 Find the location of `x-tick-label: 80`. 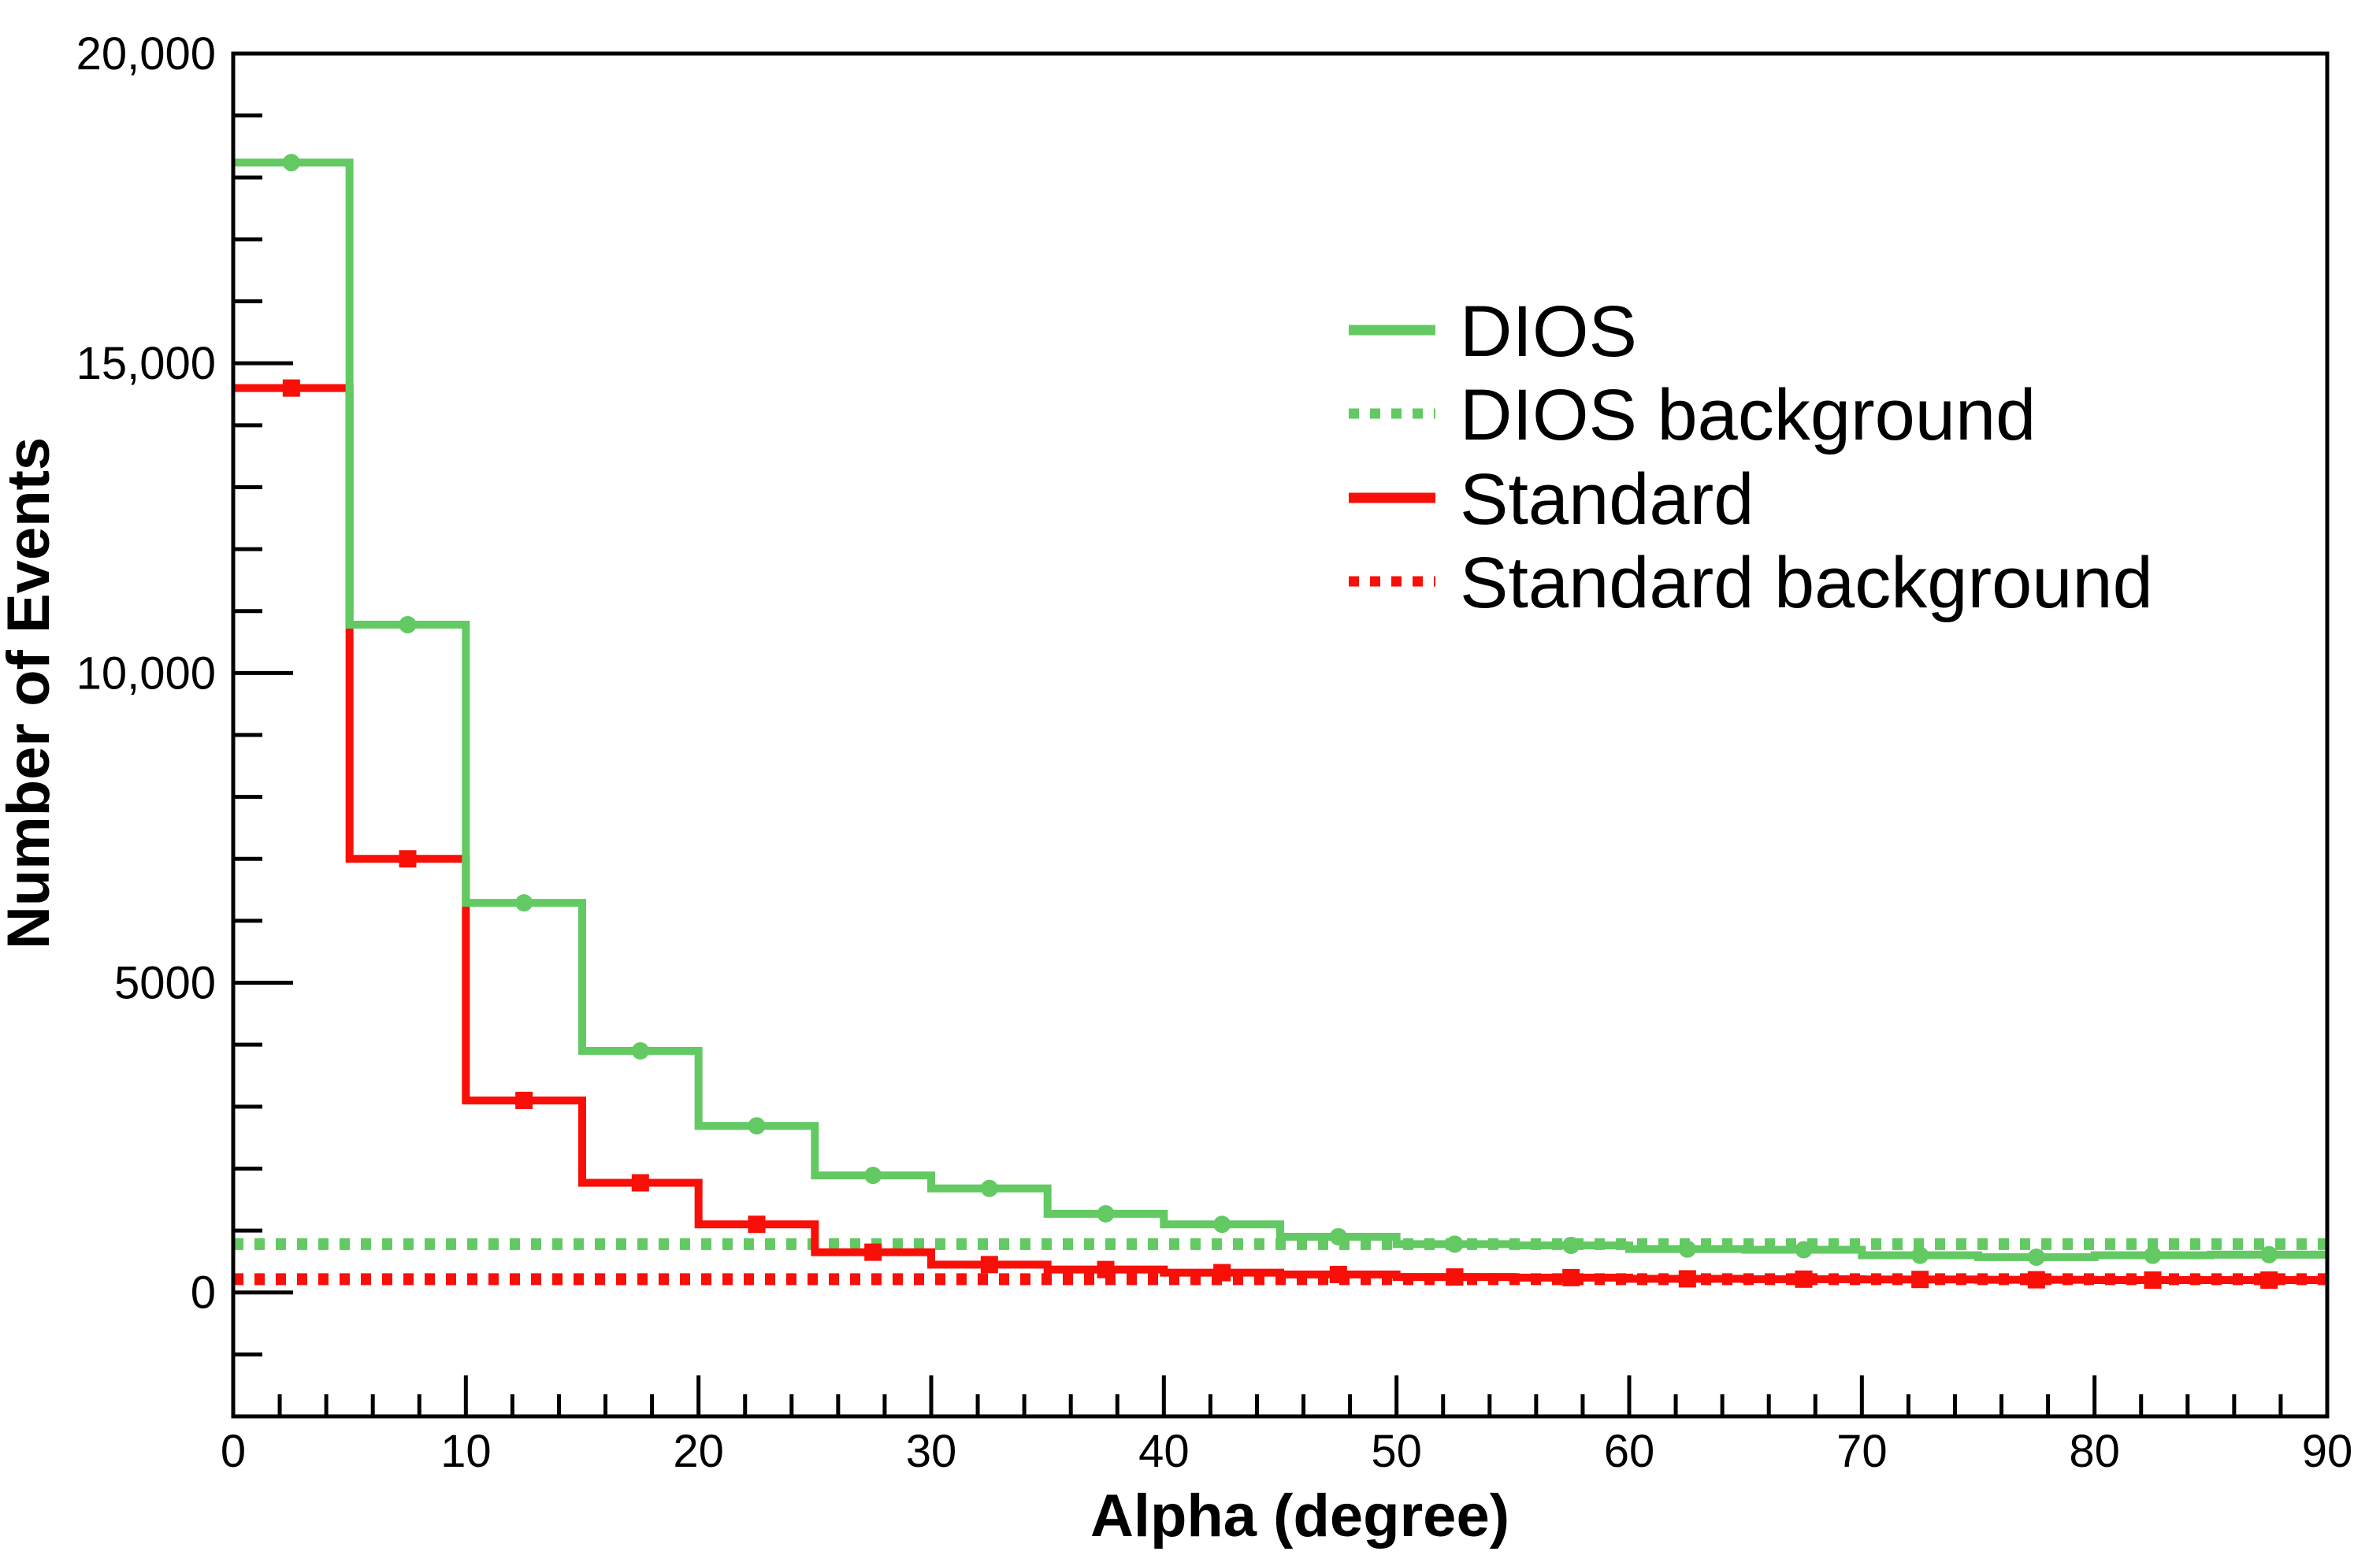

x-tick-label: 80 is located at coordinates (2094, 1451).